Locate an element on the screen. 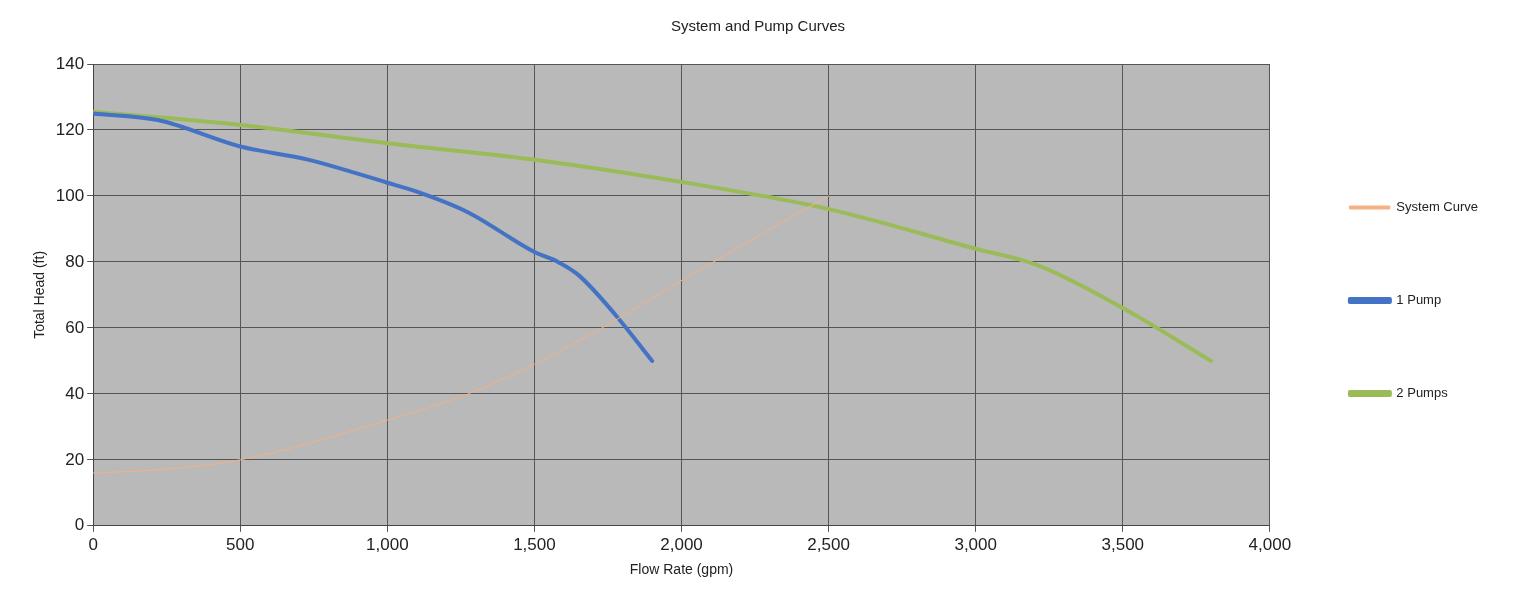 This screenshot has height=605, width=1536. x-tick-label: 0 is located at coordinates (93, 544).